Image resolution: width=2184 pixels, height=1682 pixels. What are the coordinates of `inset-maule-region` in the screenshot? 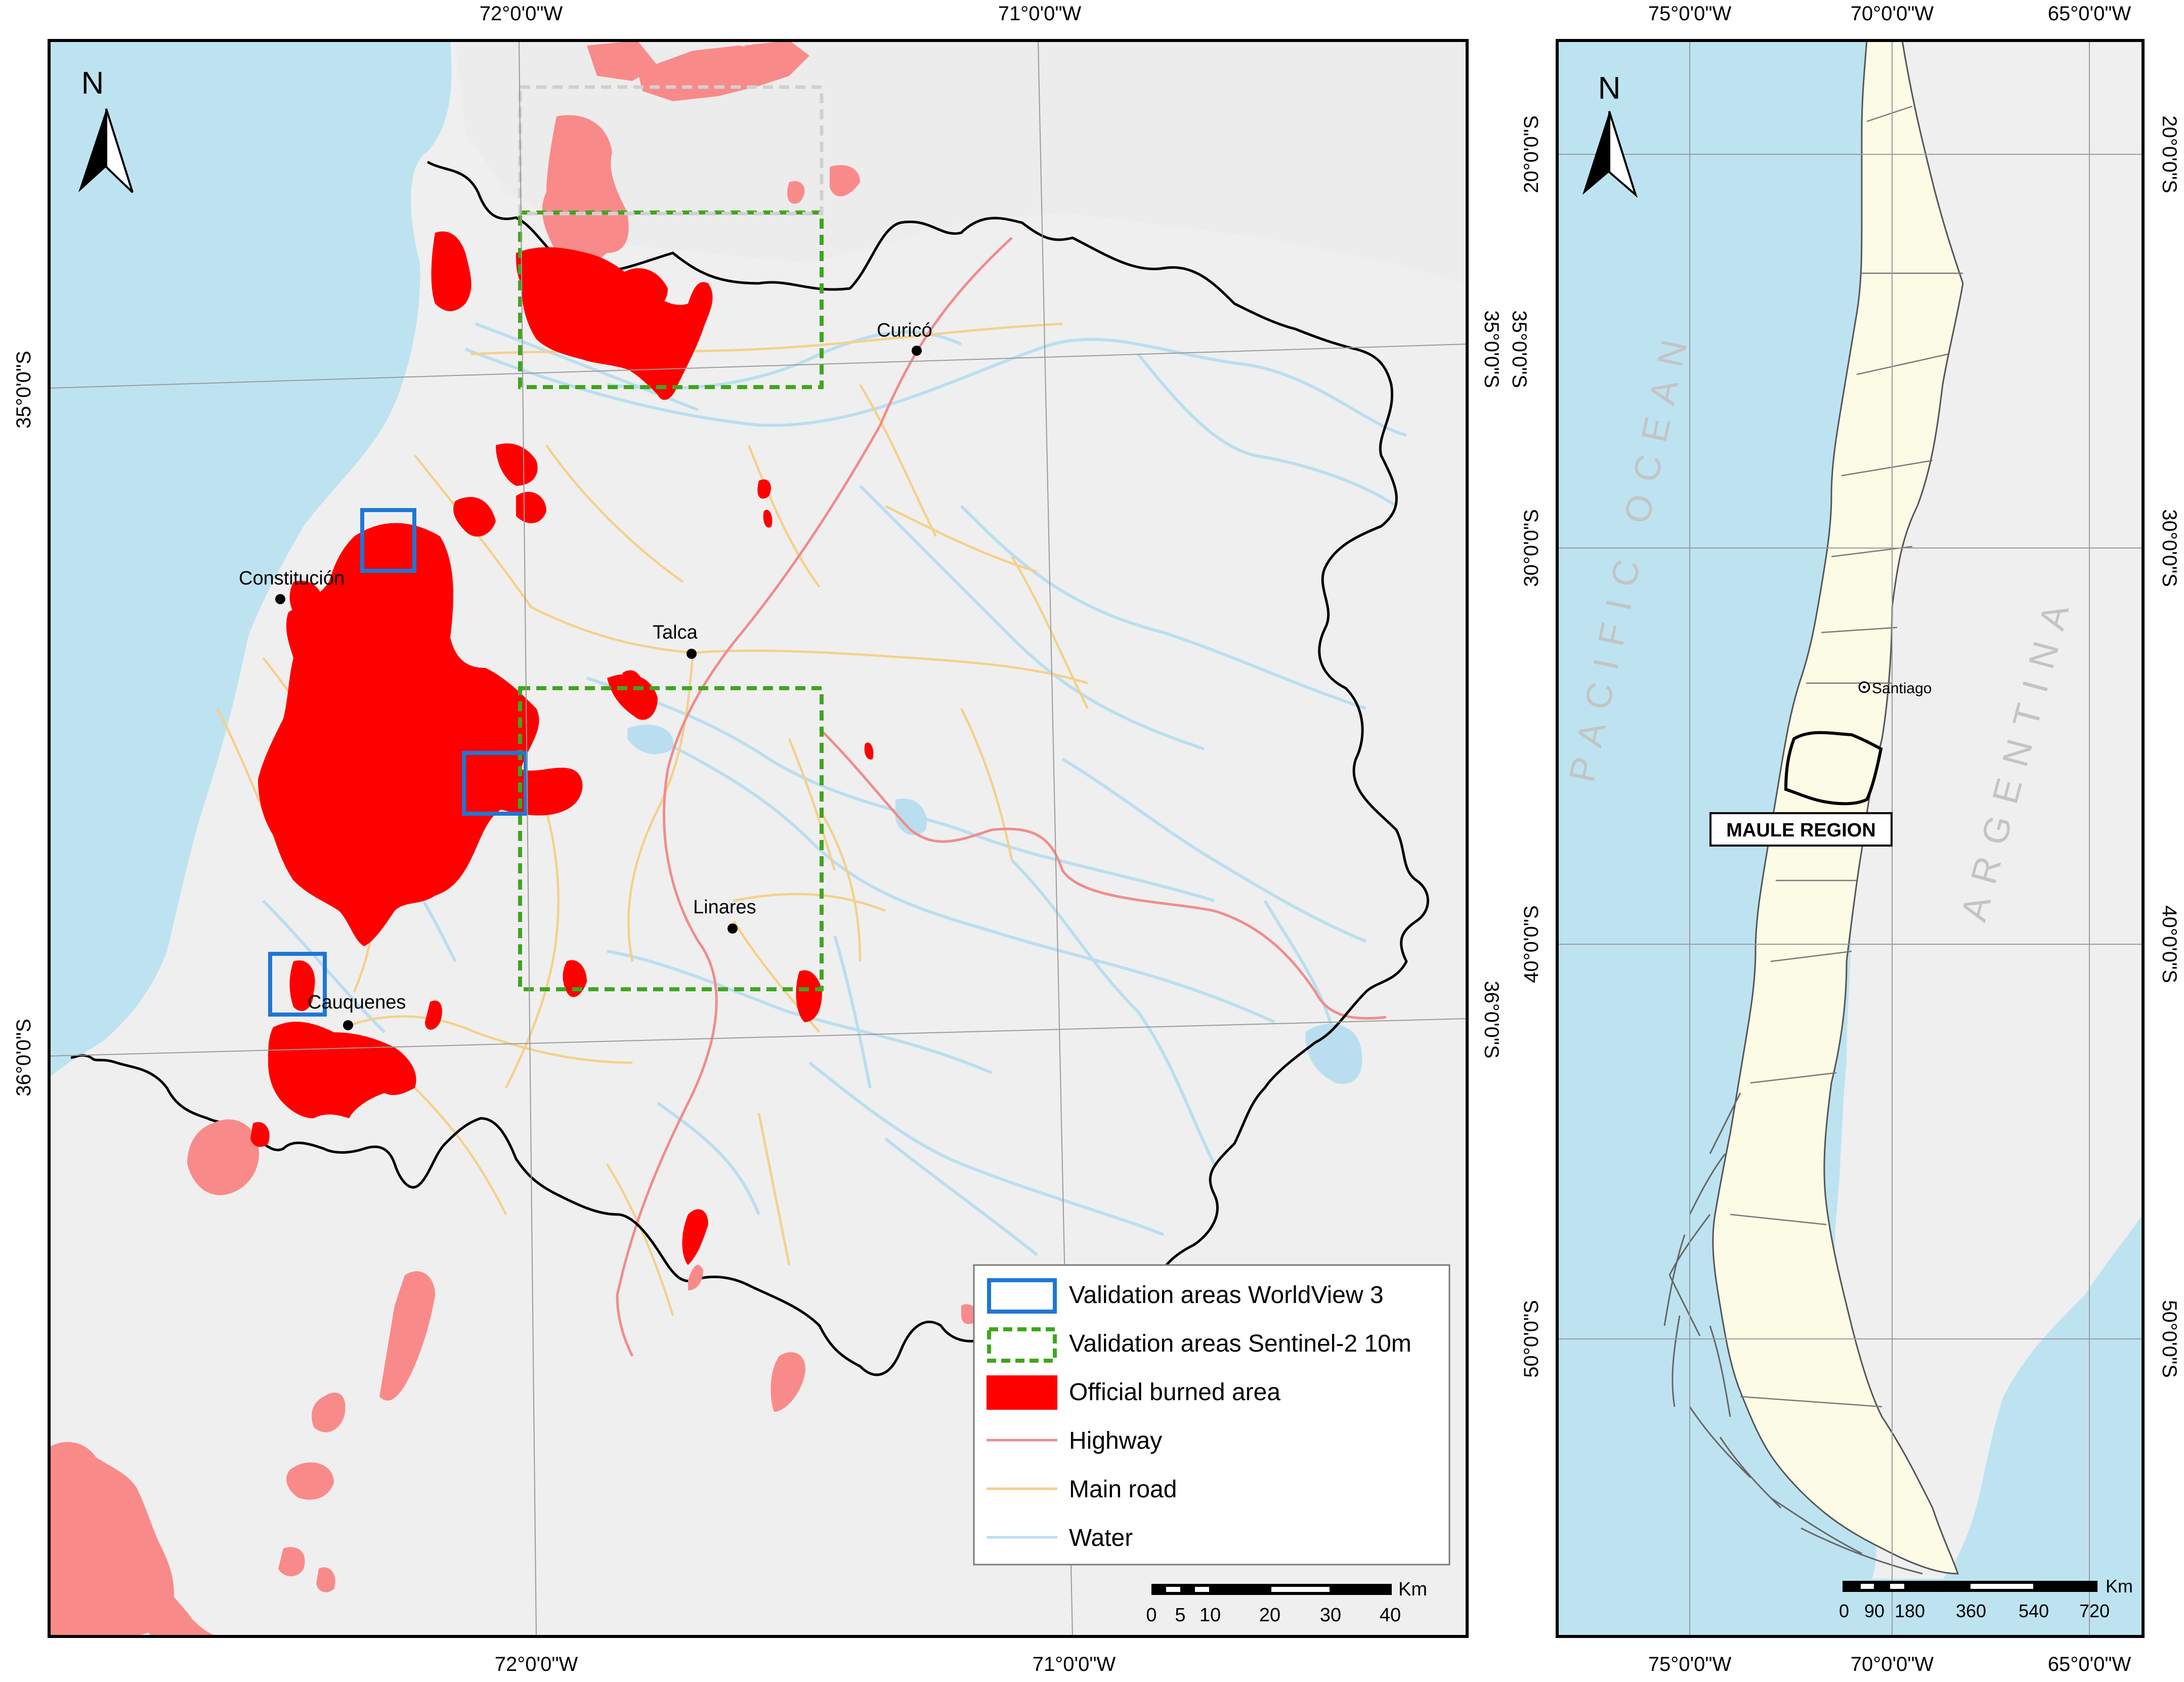 It's located at (1834, 769).